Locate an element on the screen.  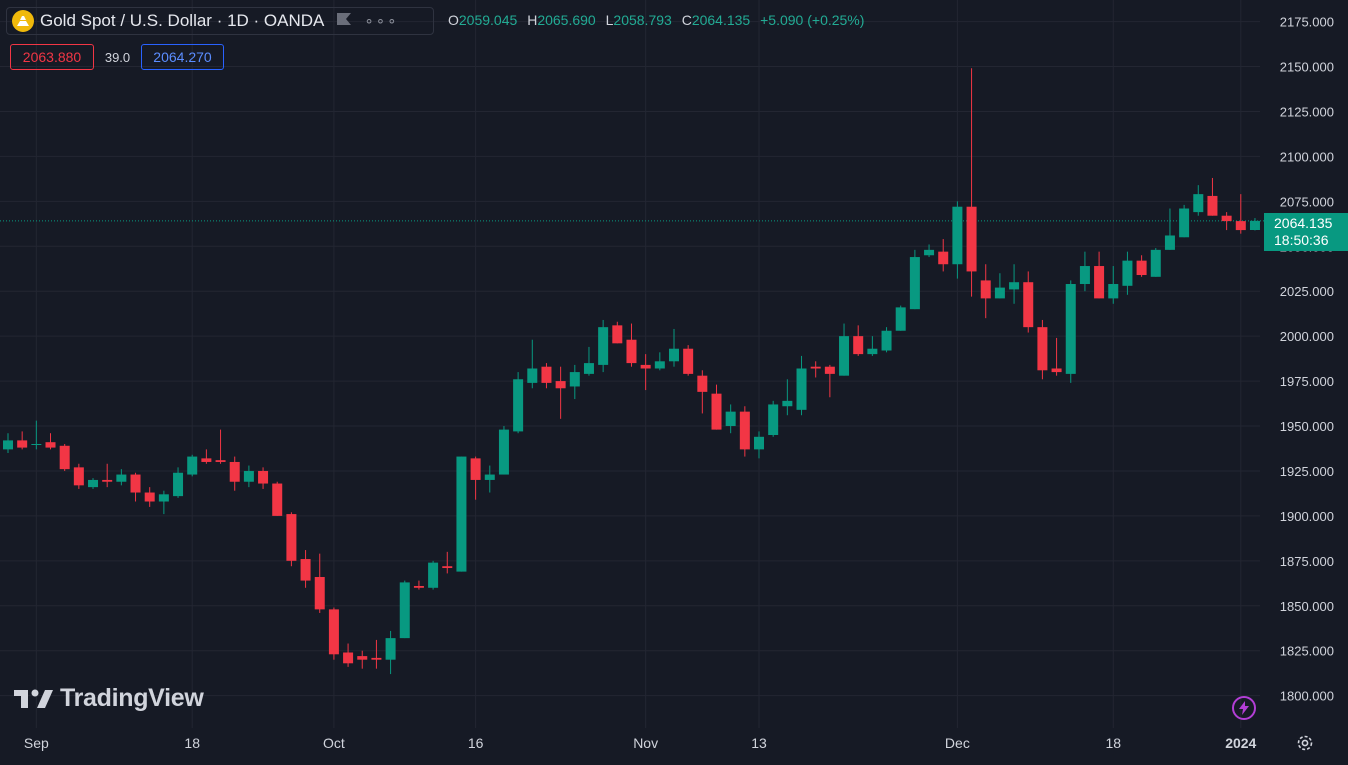
last-price-value: 2064.135 is located at coordinates (1303, 223).